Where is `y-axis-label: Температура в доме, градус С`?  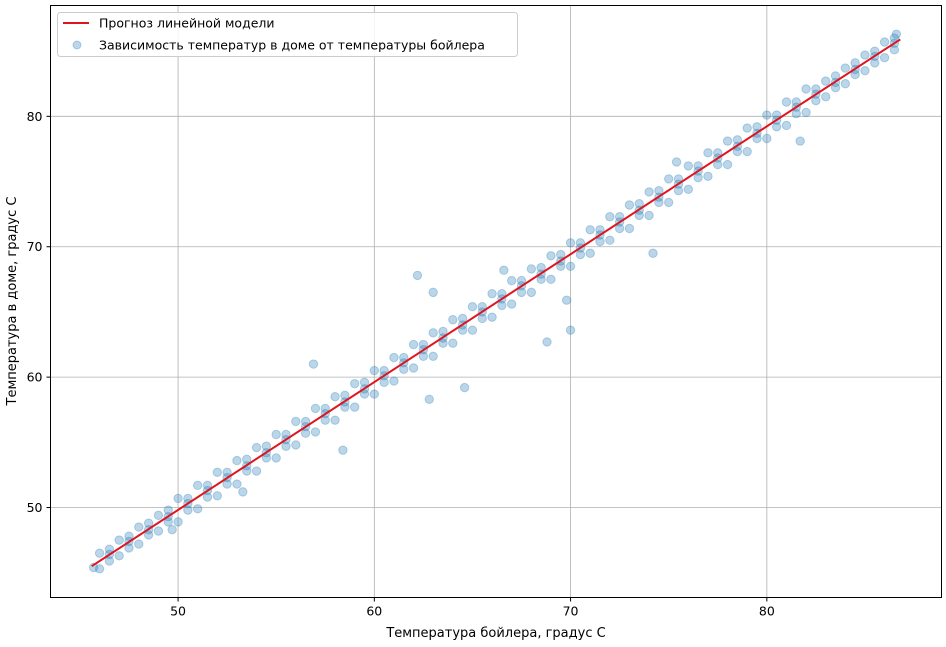 y-axis-label: Температура в доме, градус С is located at coordinates (12, 302).